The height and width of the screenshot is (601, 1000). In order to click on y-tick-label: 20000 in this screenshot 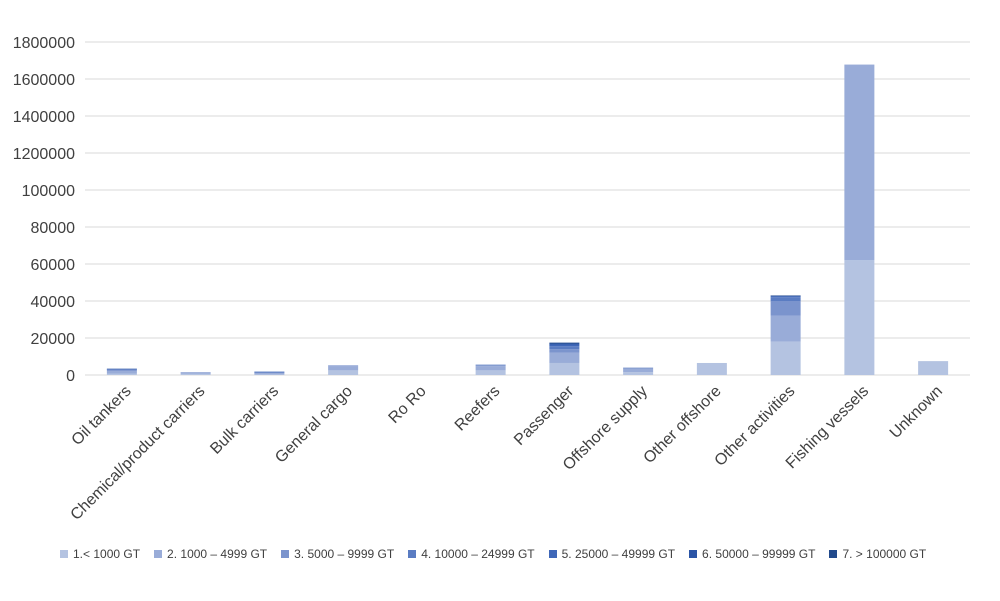, I will do `click(53, 339)`.